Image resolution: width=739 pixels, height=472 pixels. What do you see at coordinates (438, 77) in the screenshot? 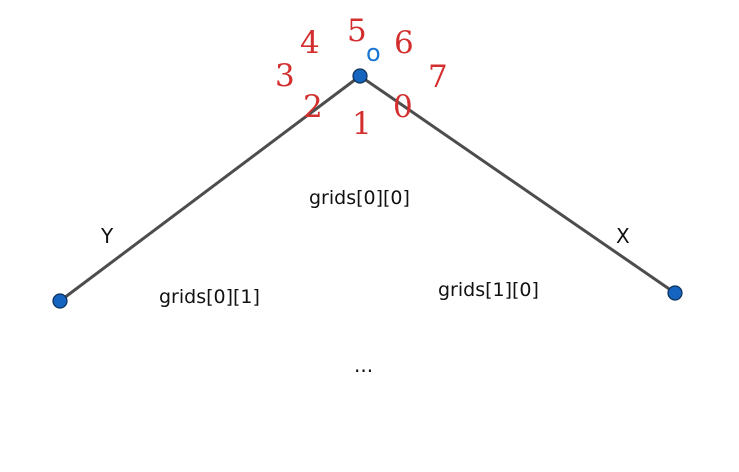
I see `direction-7: 7` at bounding box center [438, 77].